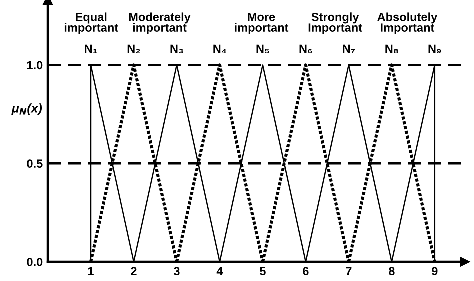  Describe the element at coordinates (134, 49) in the screenshot. I see `series-label: N₂` at that location.